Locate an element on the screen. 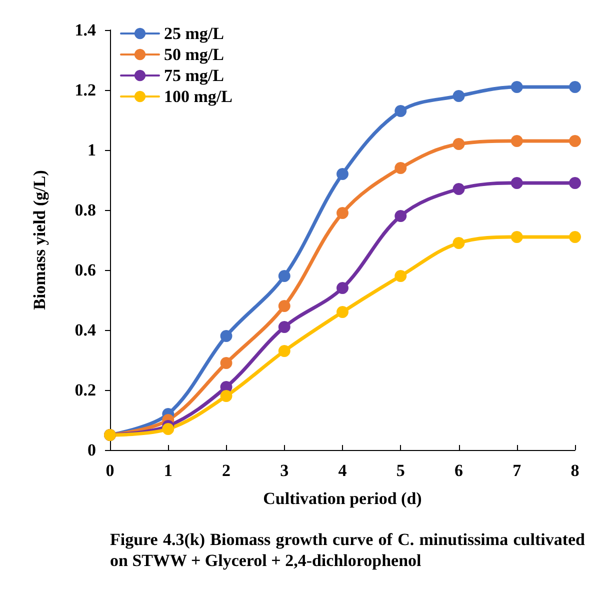  legend-label: 25 mg/L is located at coordinates (194, 33).